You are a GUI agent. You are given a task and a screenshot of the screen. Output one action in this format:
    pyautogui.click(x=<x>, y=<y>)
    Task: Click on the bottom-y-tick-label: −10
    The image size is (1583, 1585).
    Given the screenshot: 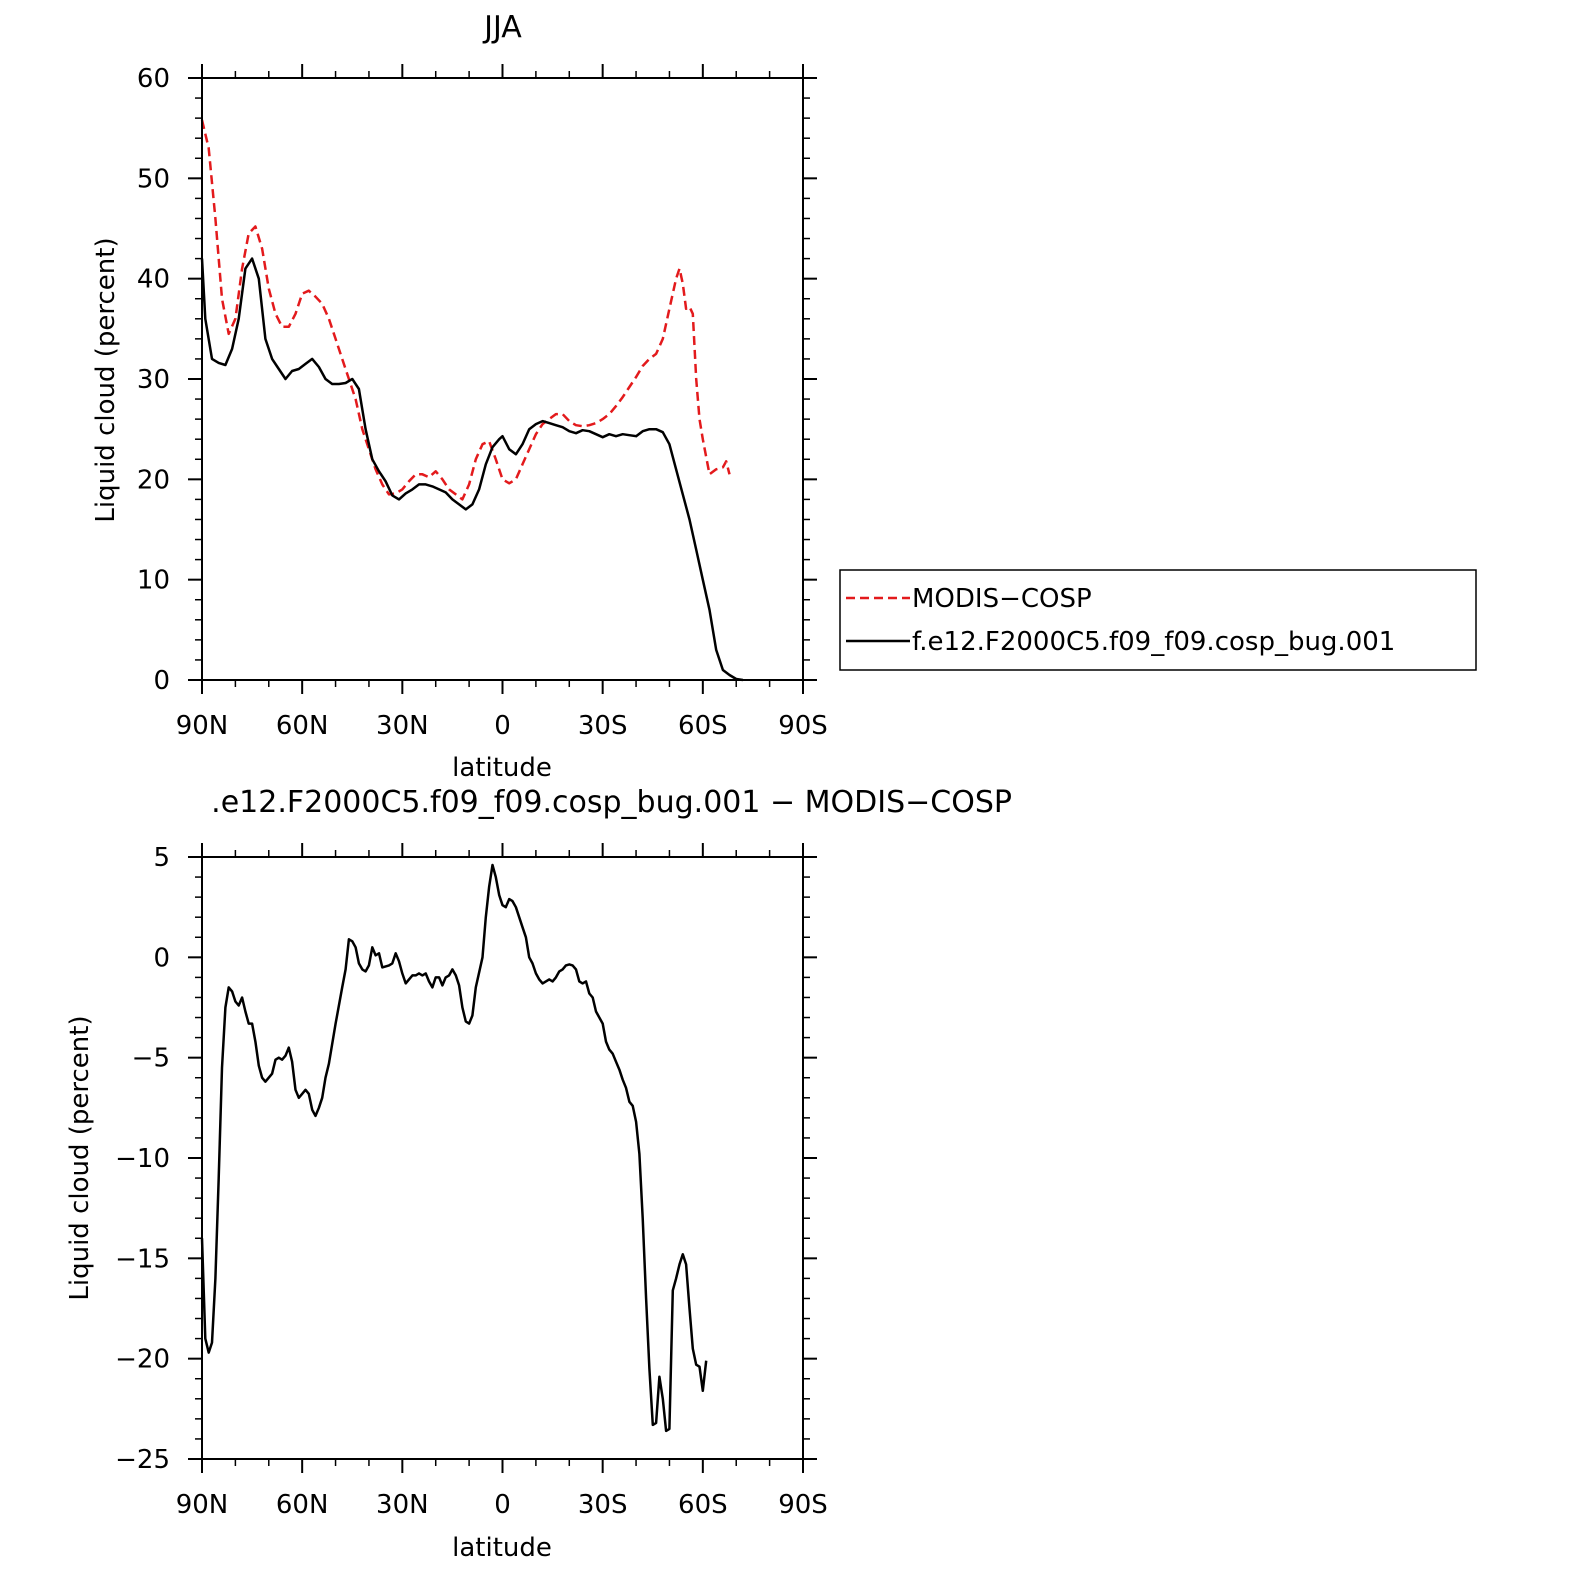 What is the action you would take?
    pyautogui.click(x=142, y=1159)
    